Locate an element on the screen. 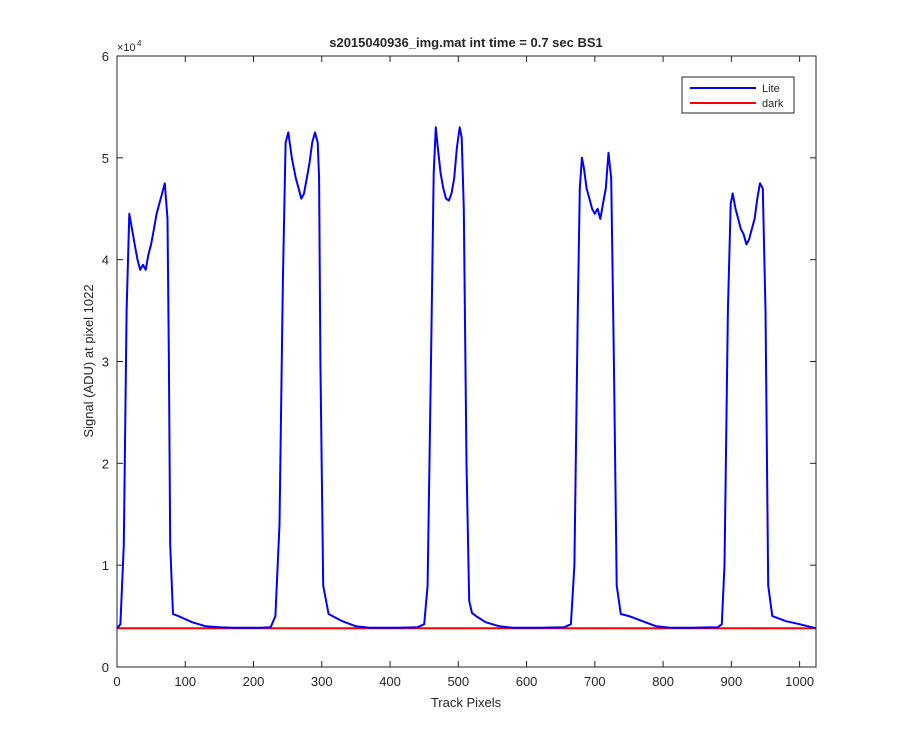  x-tick-label: 800 is located at coordinates (663, 681).